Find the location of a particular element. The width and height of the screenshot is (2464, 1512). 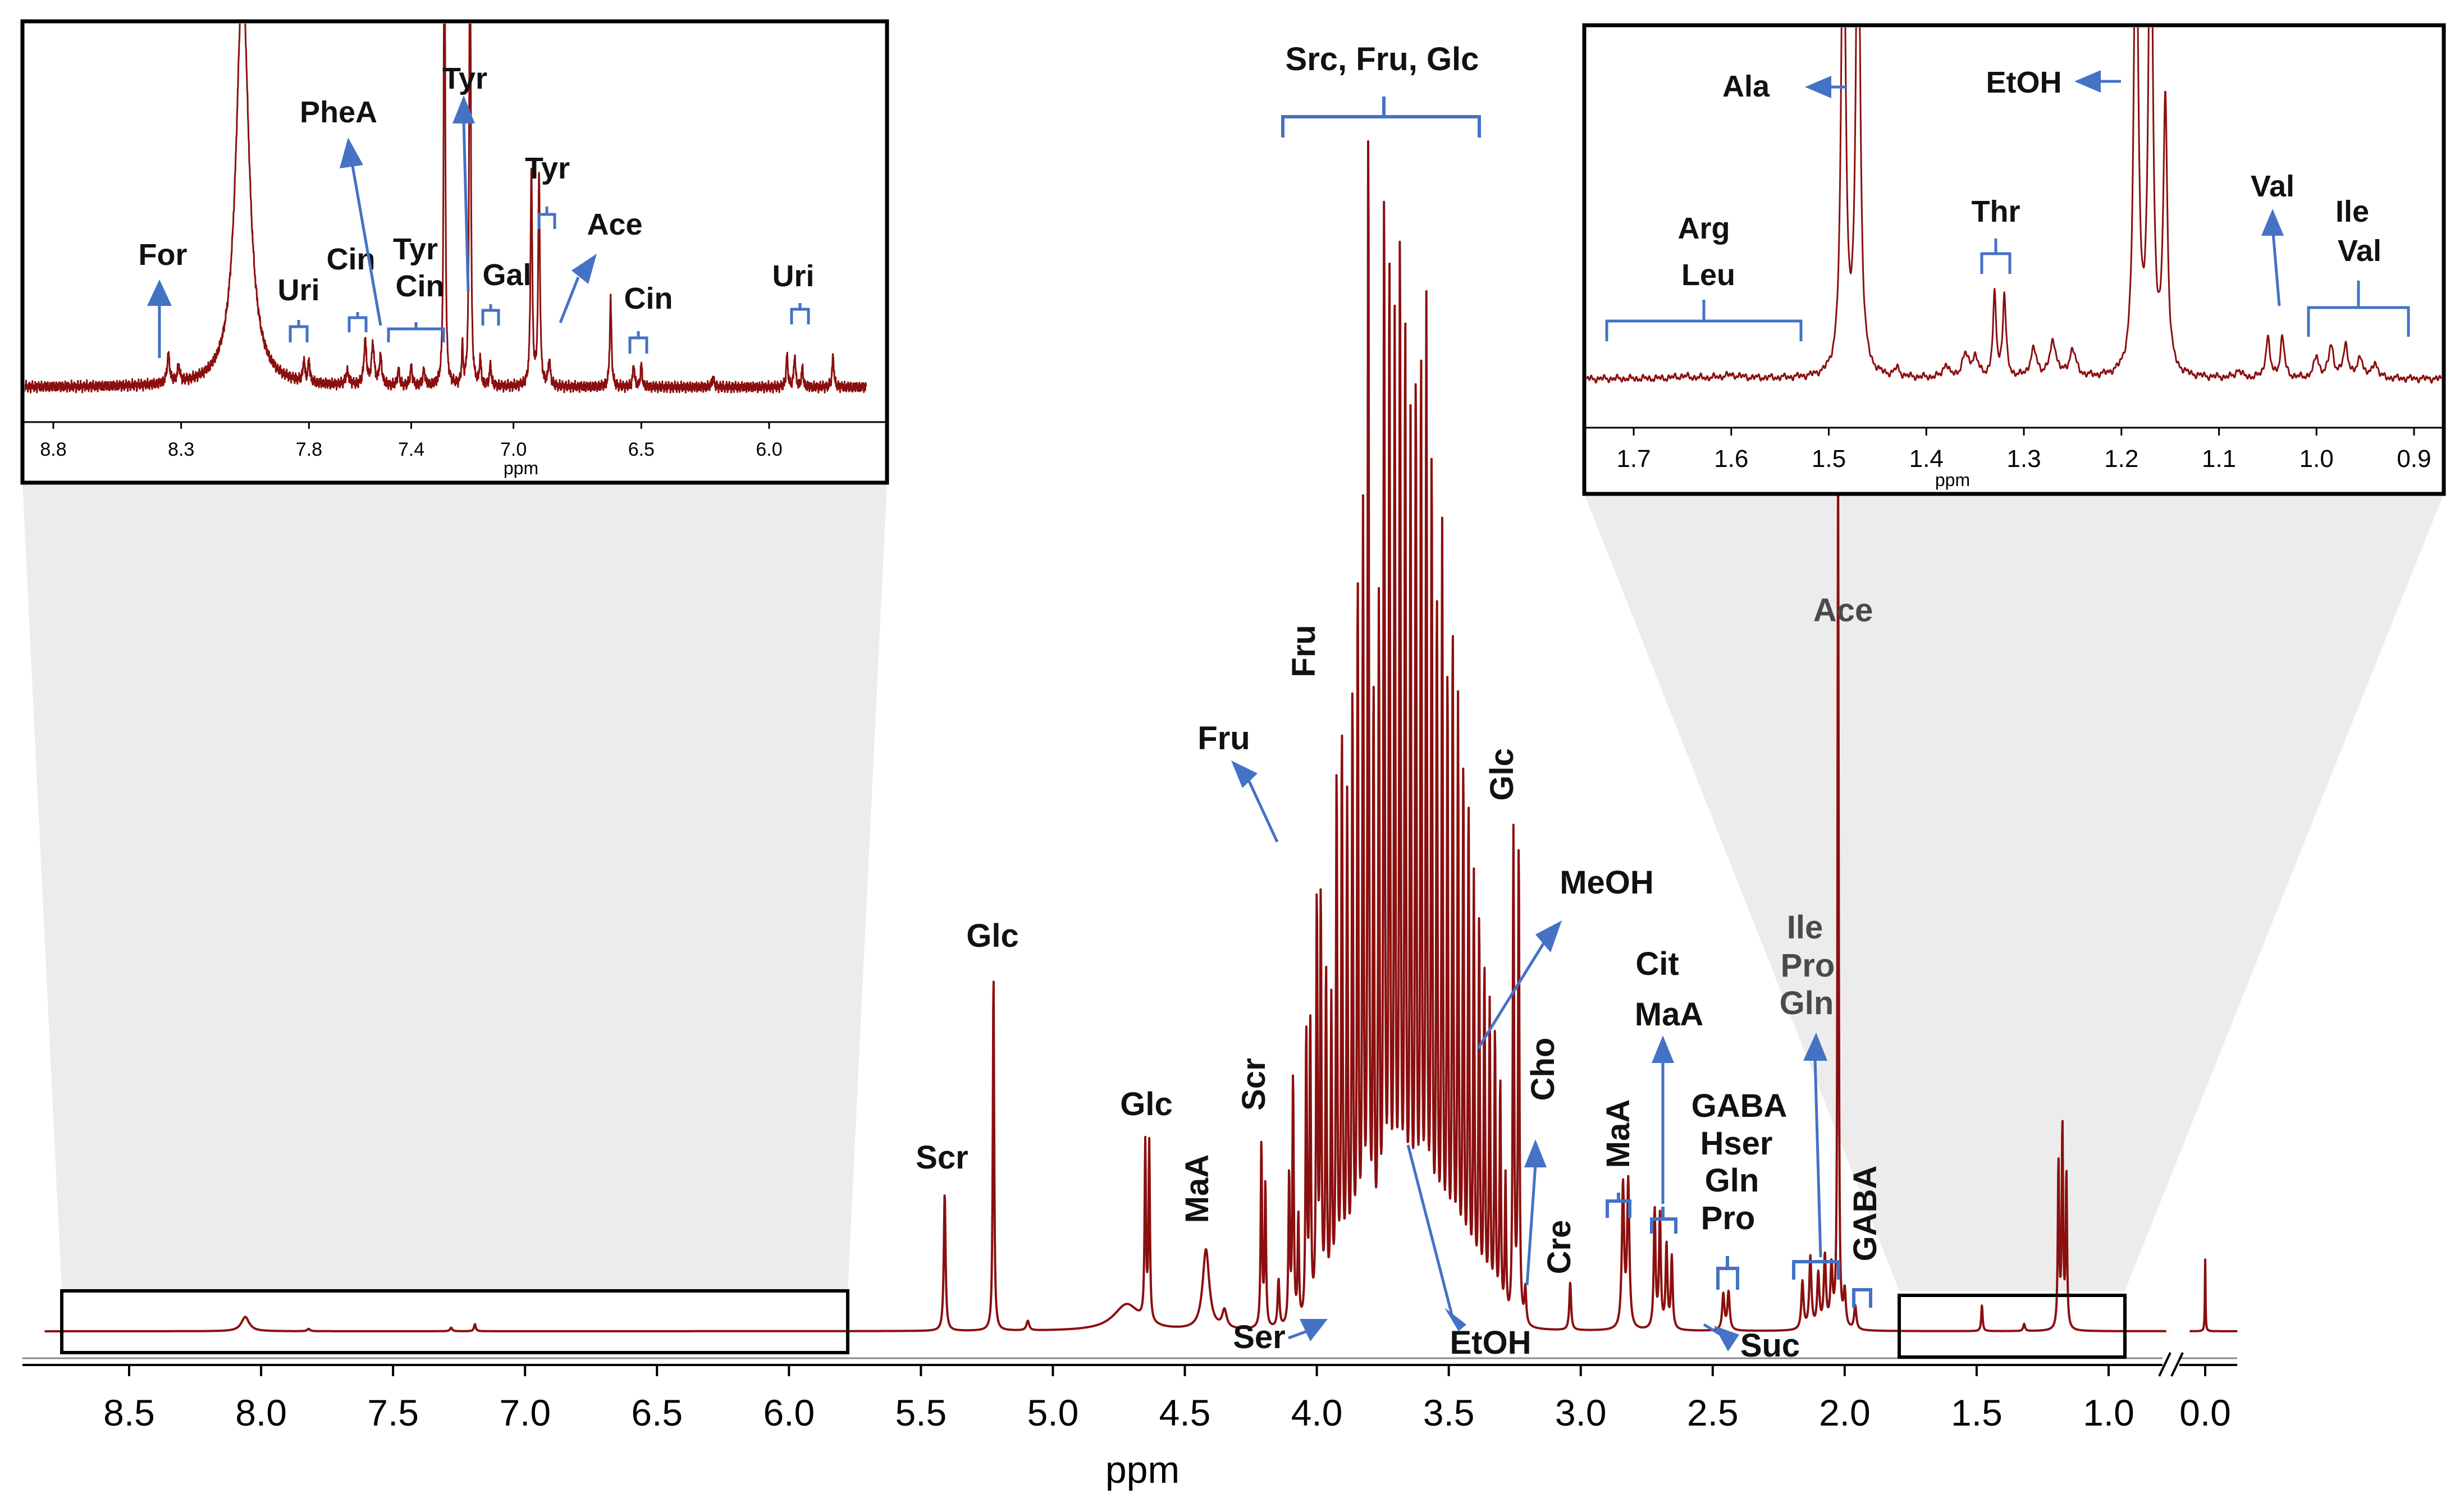

inset-aliphatic-tick-label: 1.6 is located at coordinates (1731, 459).